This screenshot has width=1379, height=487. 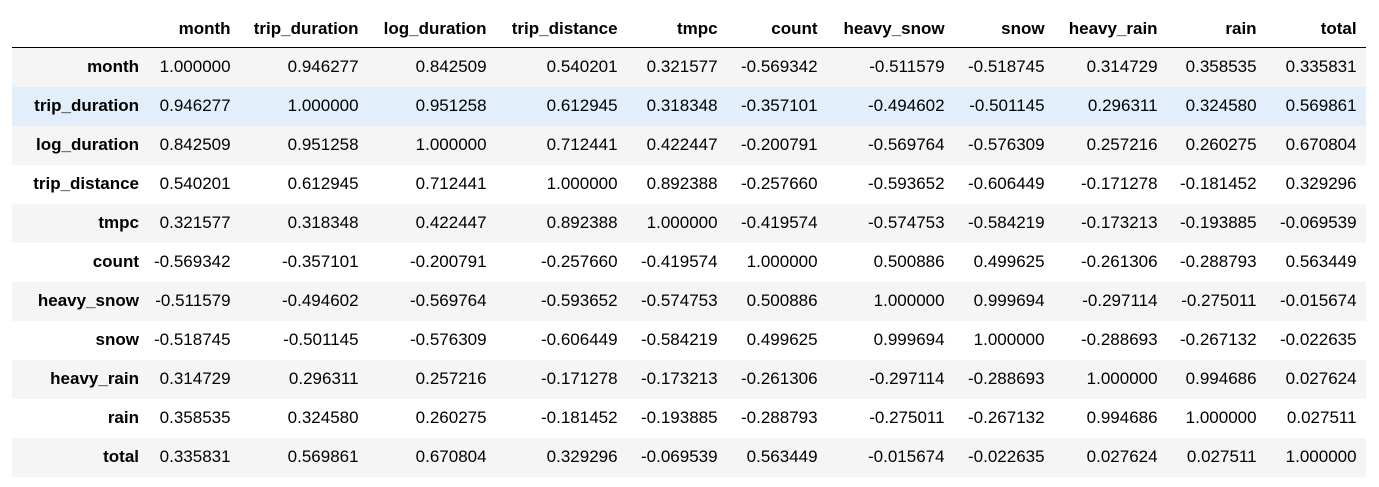 I want to click on row-index-label: tmpc, so click(x=118, y=222).